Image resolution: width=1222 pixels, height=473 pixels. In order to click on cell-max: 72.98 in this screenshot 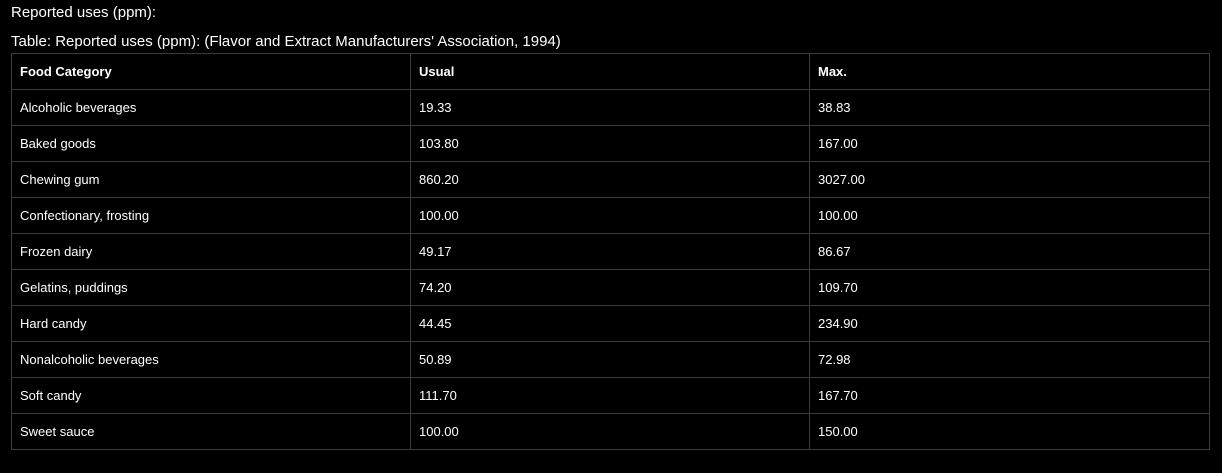, I will do `click(1009, 359)`.